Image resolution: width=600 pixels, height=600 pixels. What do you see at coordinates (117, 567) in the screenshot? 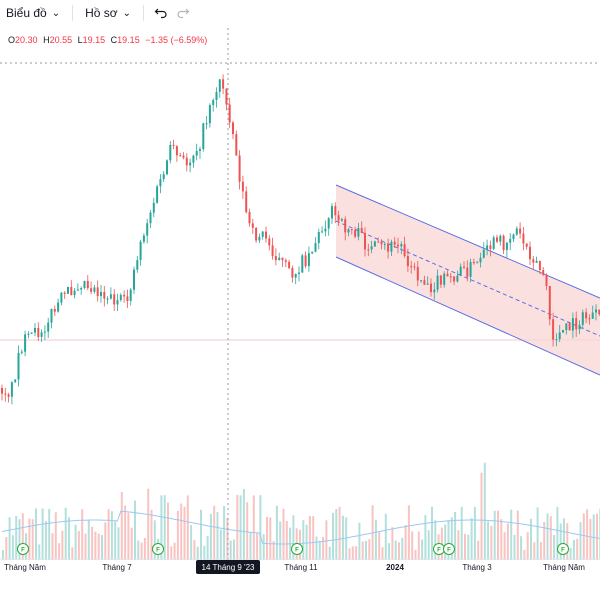
I see `x-axis-tick: Tháng 7` at bounding box center [117, 567].